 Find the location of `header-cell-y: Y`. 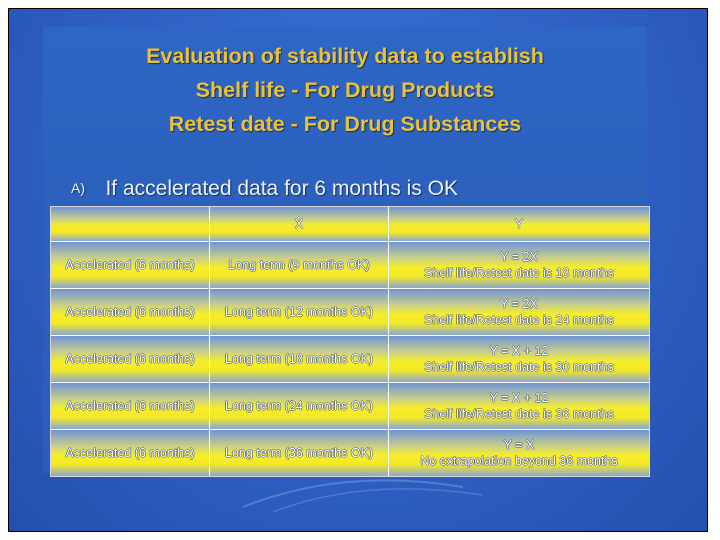

header-cell-y: Y is located at coordinates (519, 224).